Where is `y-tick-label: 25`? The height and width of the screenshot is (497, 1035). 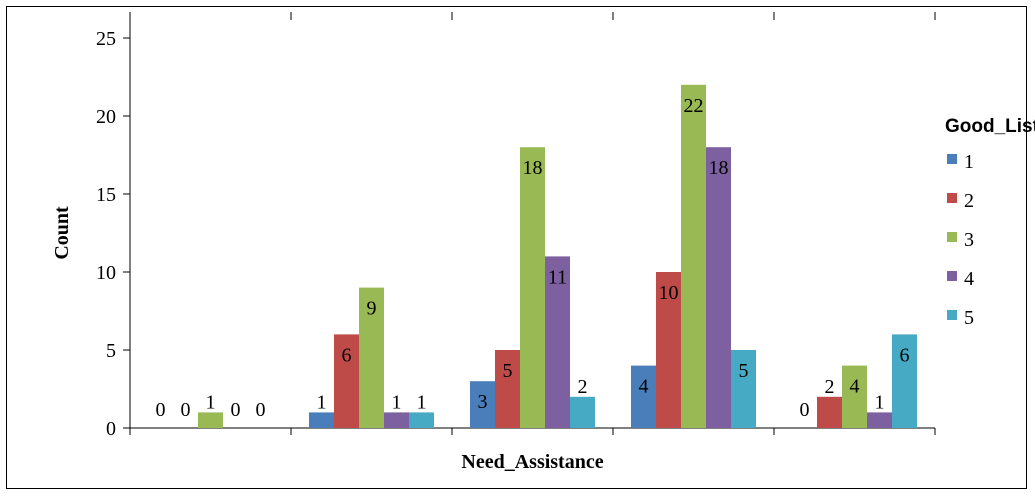
y-tick-label: 25 is located at coordinates (106, 39).